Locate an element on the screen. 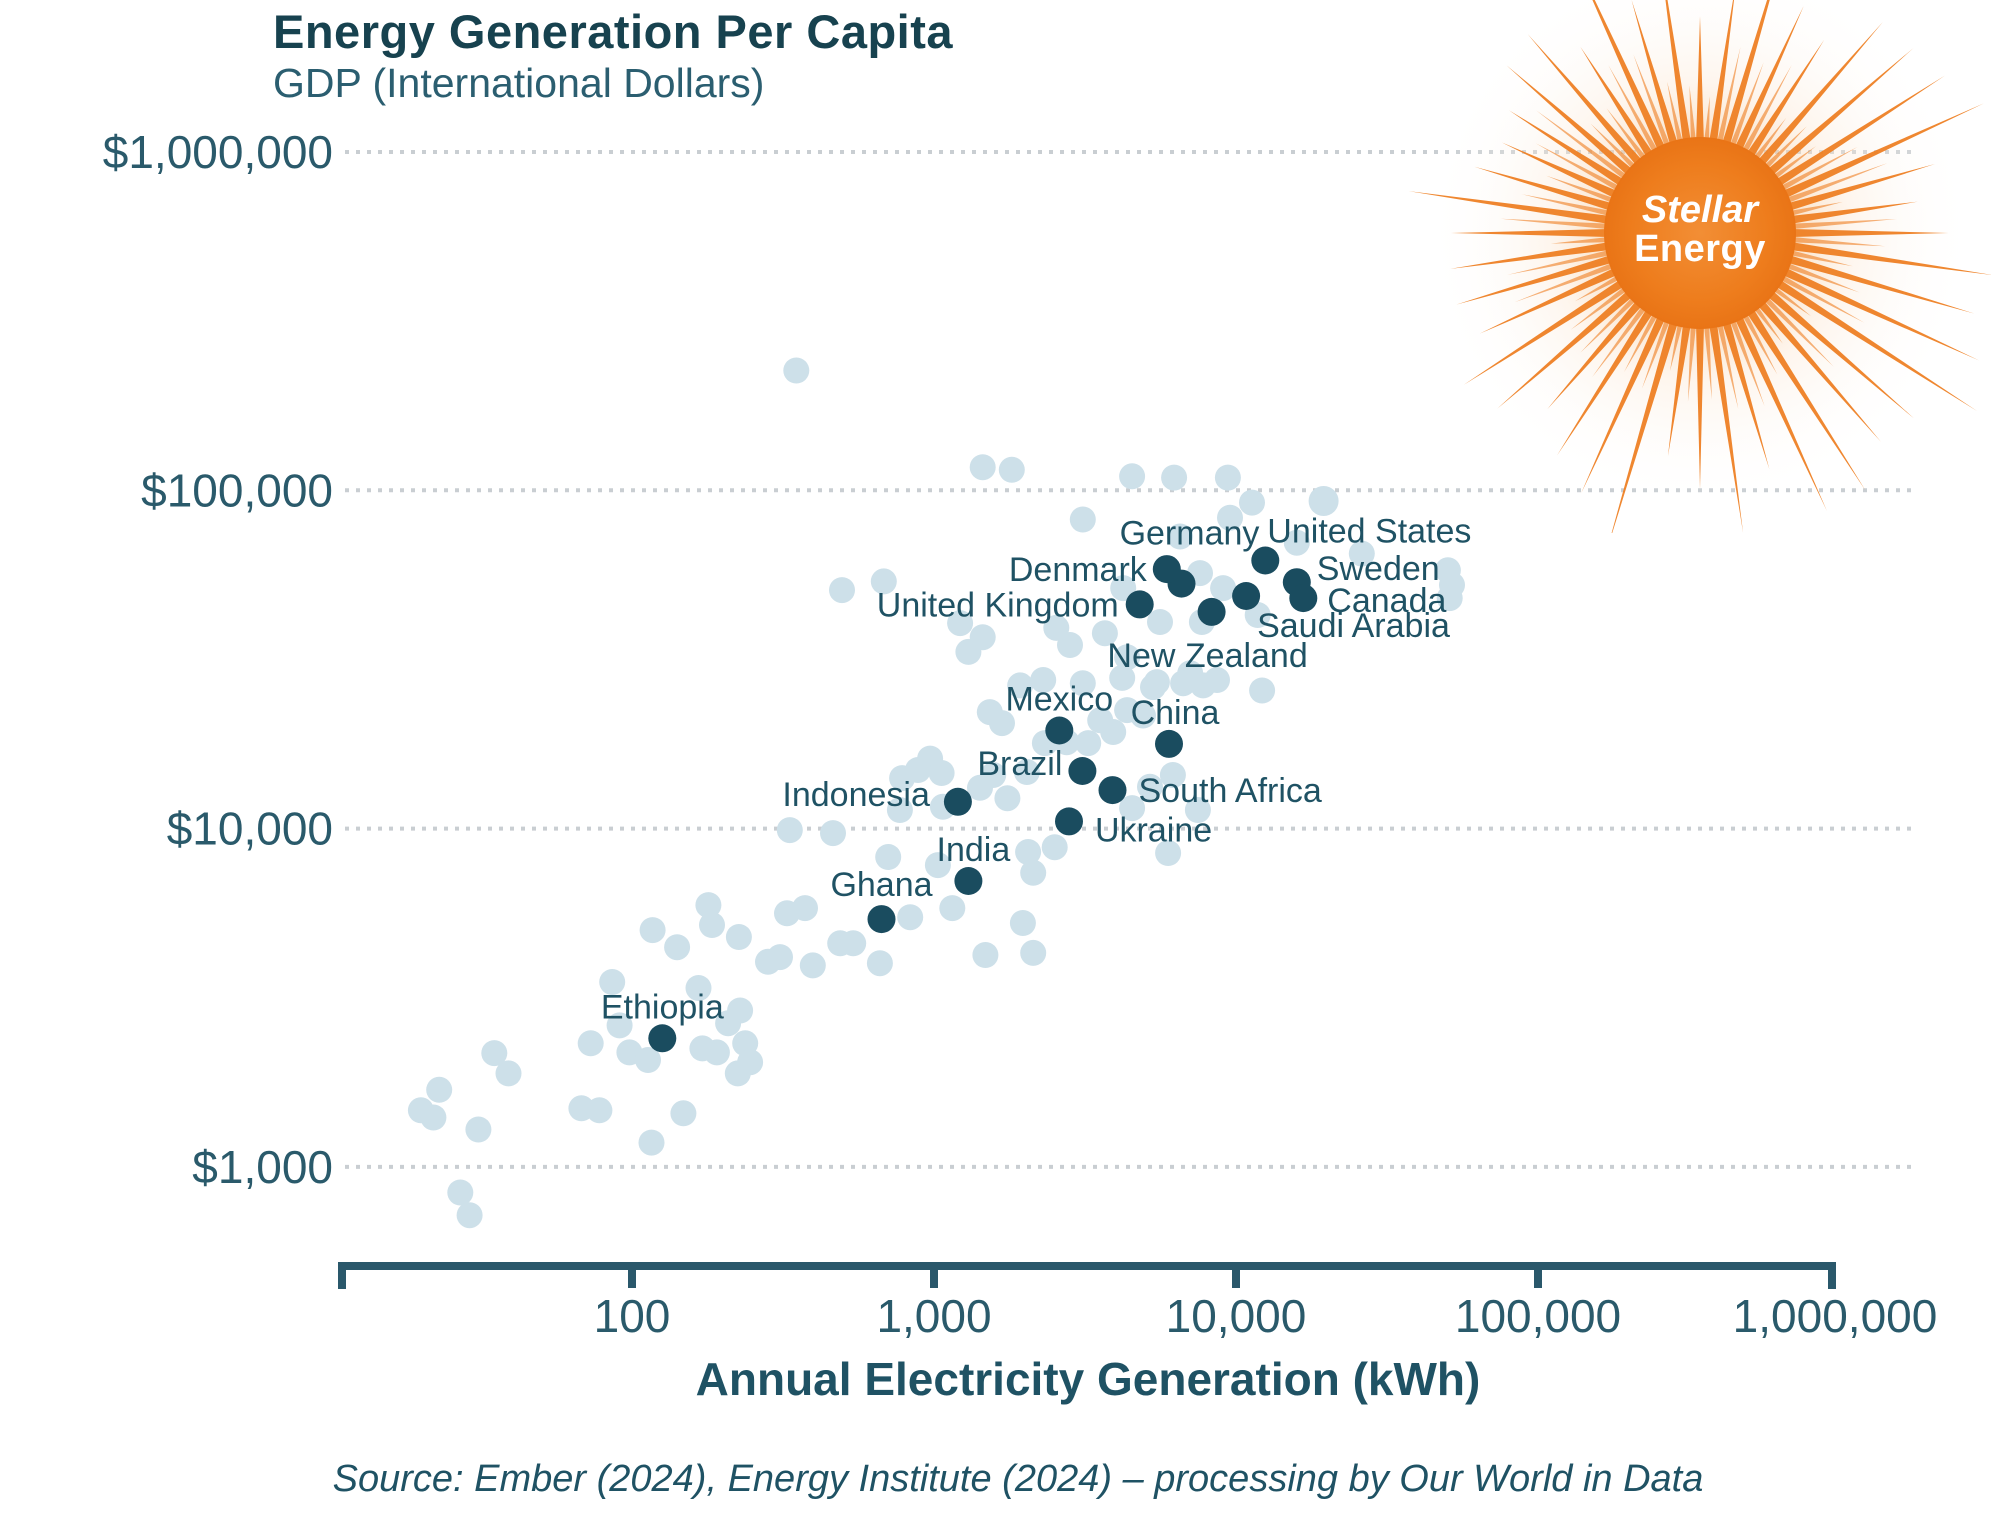  data-point-denmark is located at coordinates (1166, 569).